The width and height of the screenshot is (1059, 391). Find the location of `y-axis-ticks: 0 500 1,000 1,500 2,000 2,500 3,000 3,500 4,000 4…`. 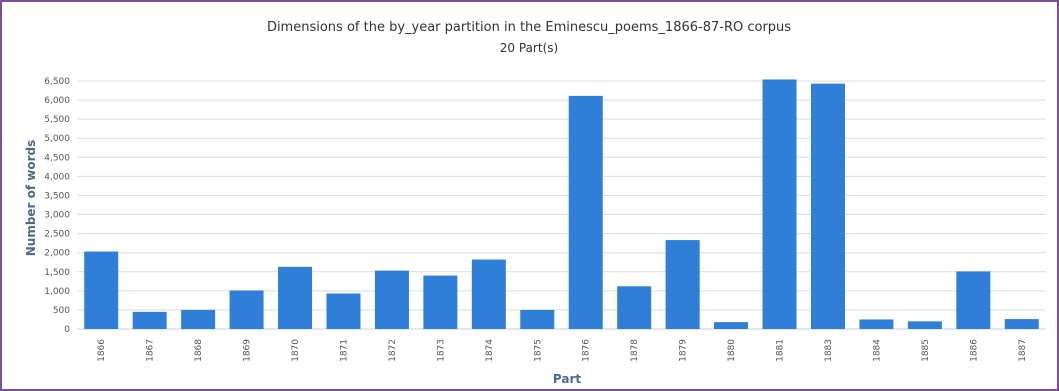

y-axis-ticks: 0 500 1,000 1,500 2,000 2,500 3,000 3,500 4,000 4… is located at coordinates (57, 206).